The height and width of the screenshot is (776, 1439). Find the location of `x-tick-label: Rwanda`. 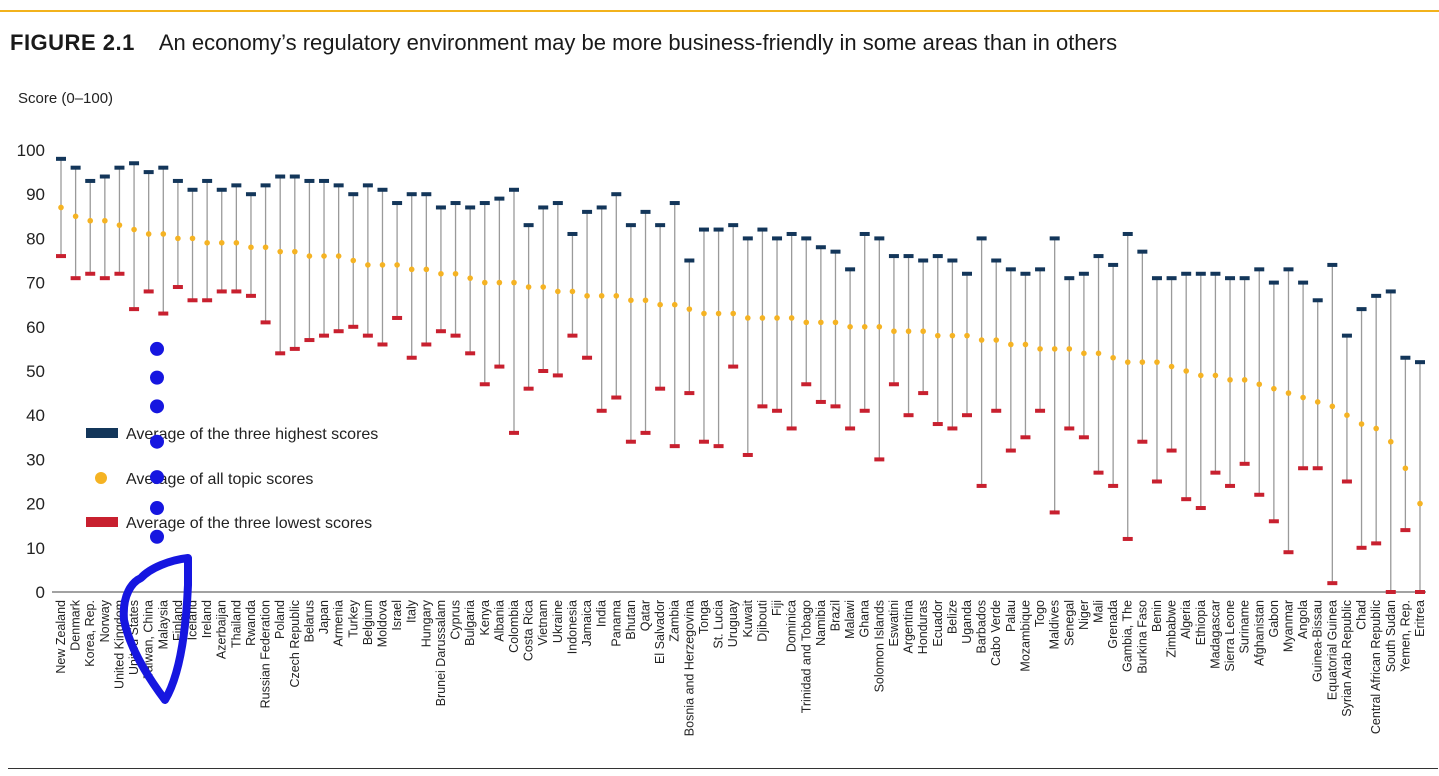

x-tick-label: Rwanda is located at coordinates (251, 623).